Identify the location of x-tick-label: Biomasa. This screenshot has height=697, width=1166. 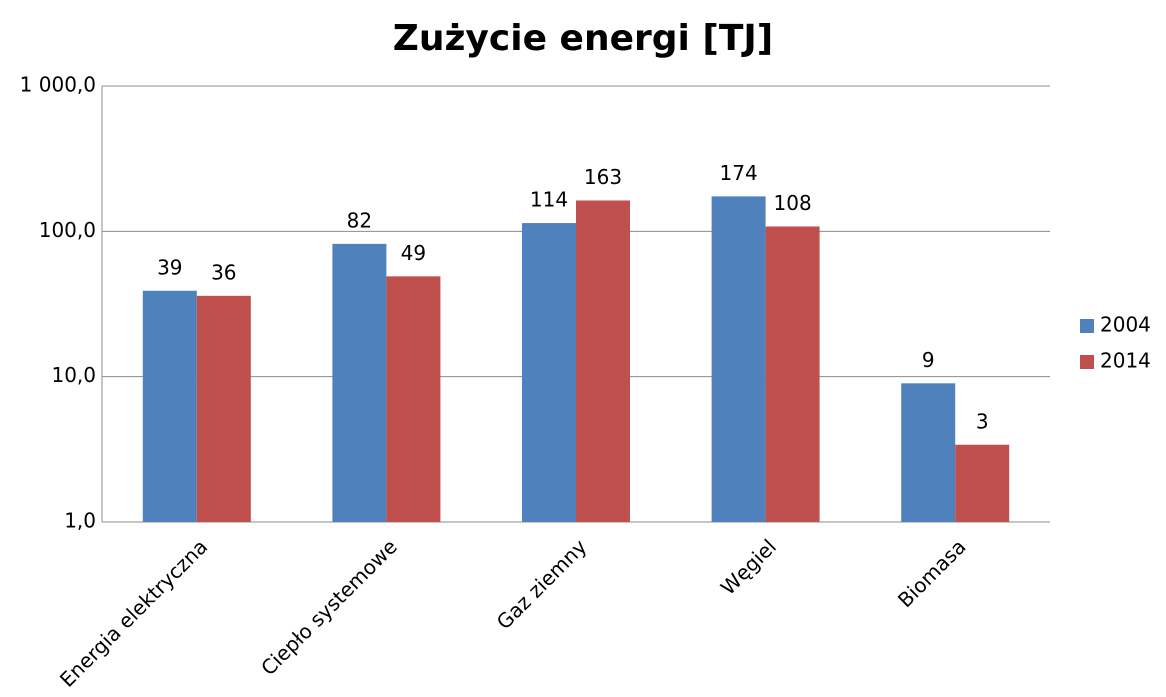
(932, 573).